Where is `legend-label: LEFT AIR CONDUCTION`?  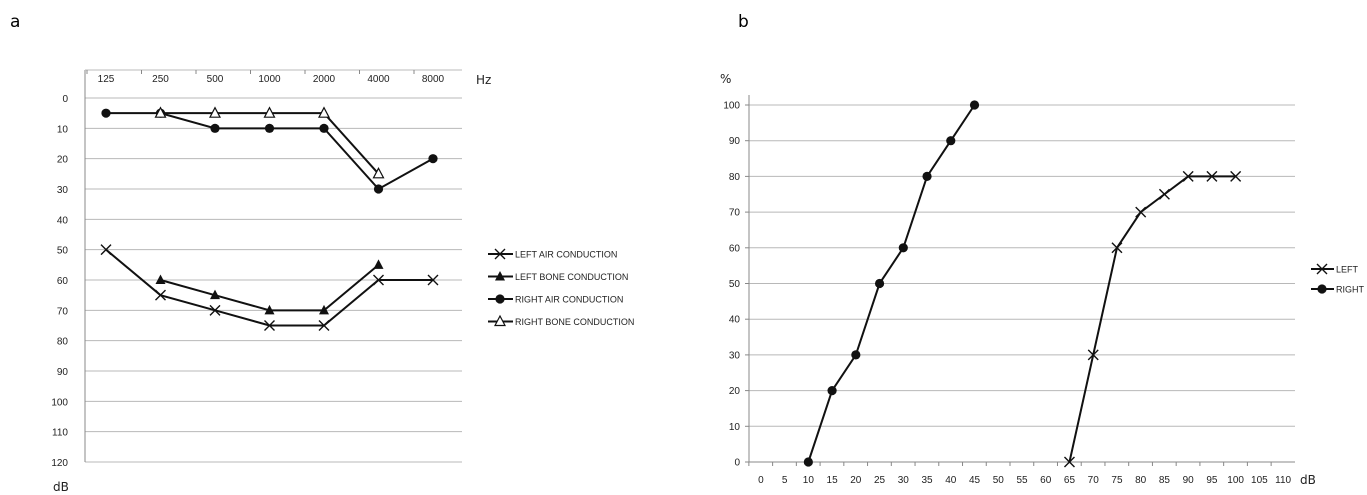
legend-label: LEFT AIR CONDUCTION is located at coordinates (566, 255).